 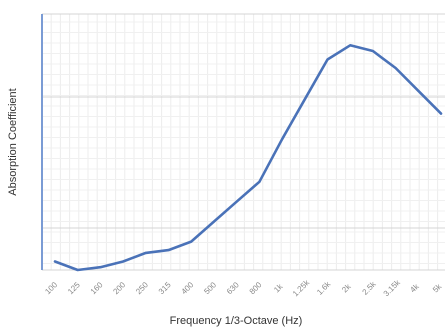 I want to click on x-tick-label: 315, so click(x=165, y=288).